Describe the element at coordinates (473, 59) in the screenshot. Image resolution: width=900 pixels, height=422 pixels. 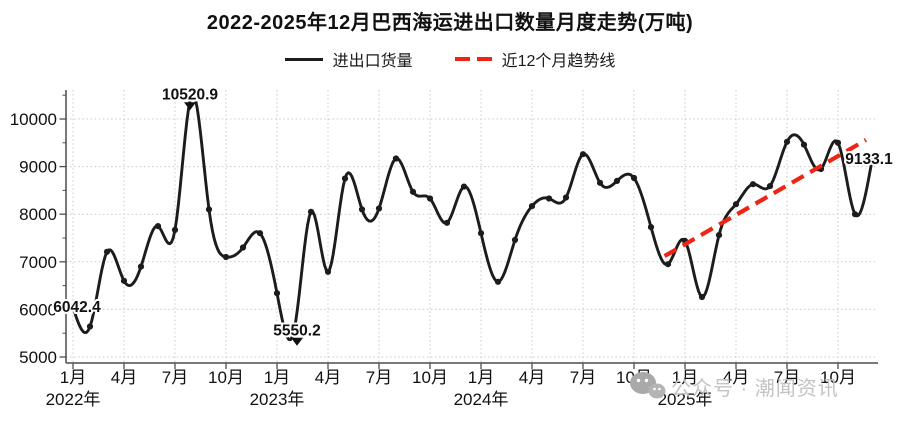
I see `trend-line-sample` at that location.